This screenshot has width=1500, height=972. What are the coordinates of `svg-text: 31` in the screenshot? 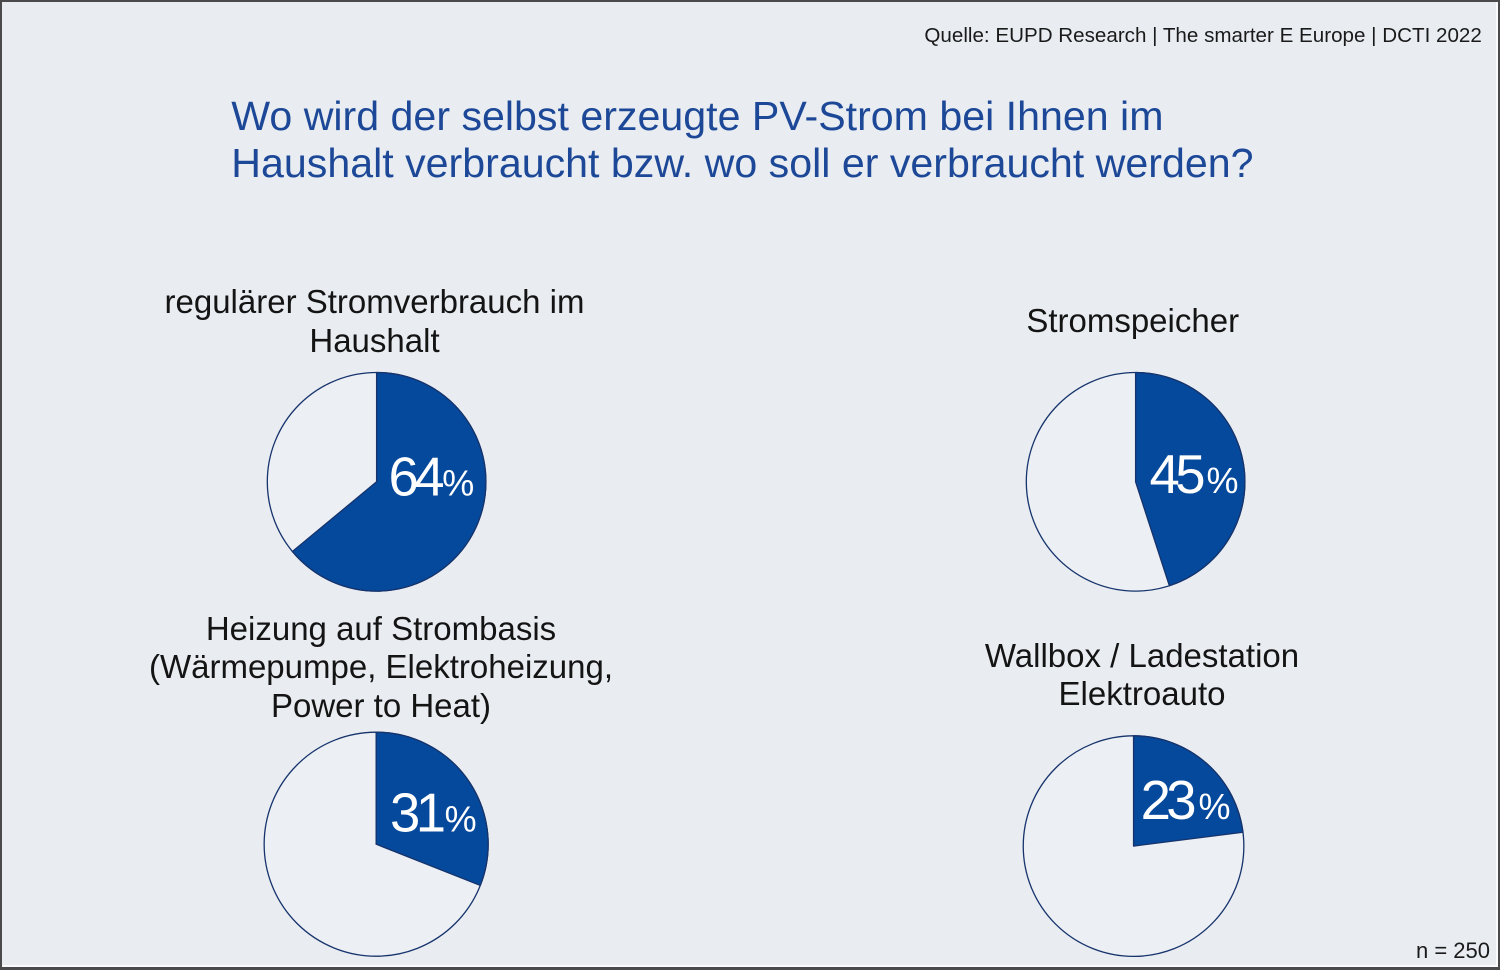 It's located at (418, 813).